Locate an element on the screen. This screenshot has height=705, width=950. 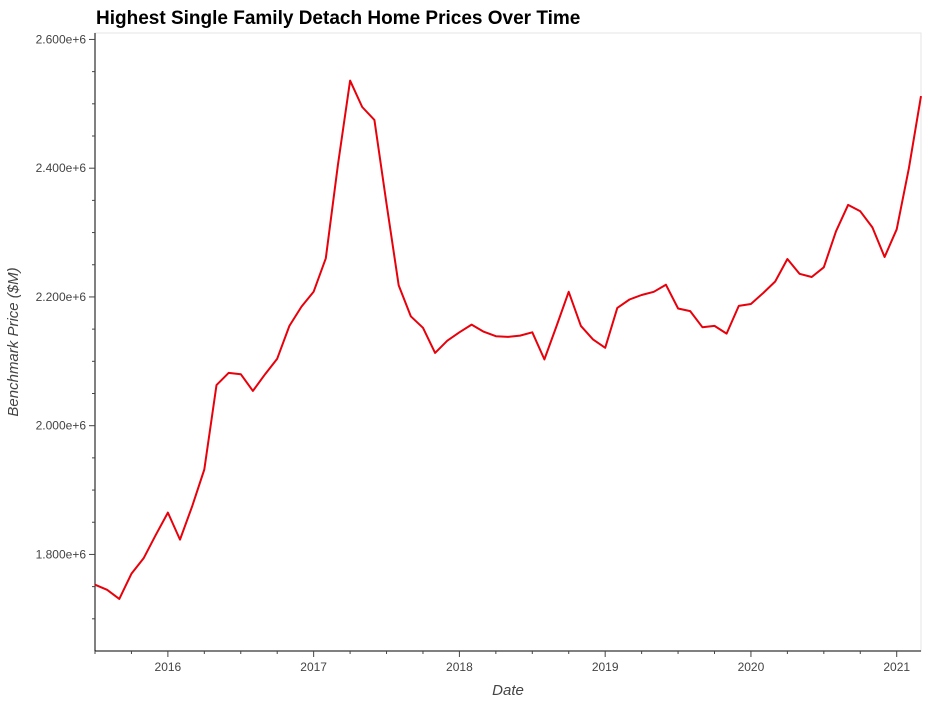
y-tick-label: 2.000e+6 is located at coordinates (61, 426).